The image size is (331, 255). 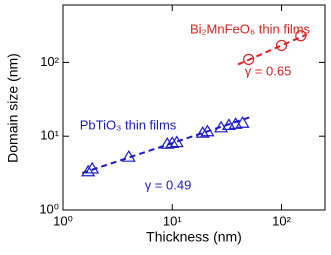 I want to click on y-axis-label: Domain size (nm), so click(x=13, y=108).